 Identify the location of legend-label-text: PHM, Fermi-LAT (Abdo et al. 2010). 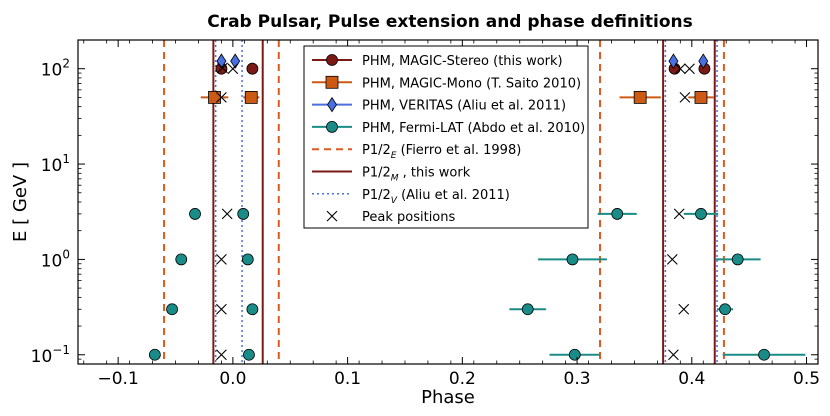
(473, 128).